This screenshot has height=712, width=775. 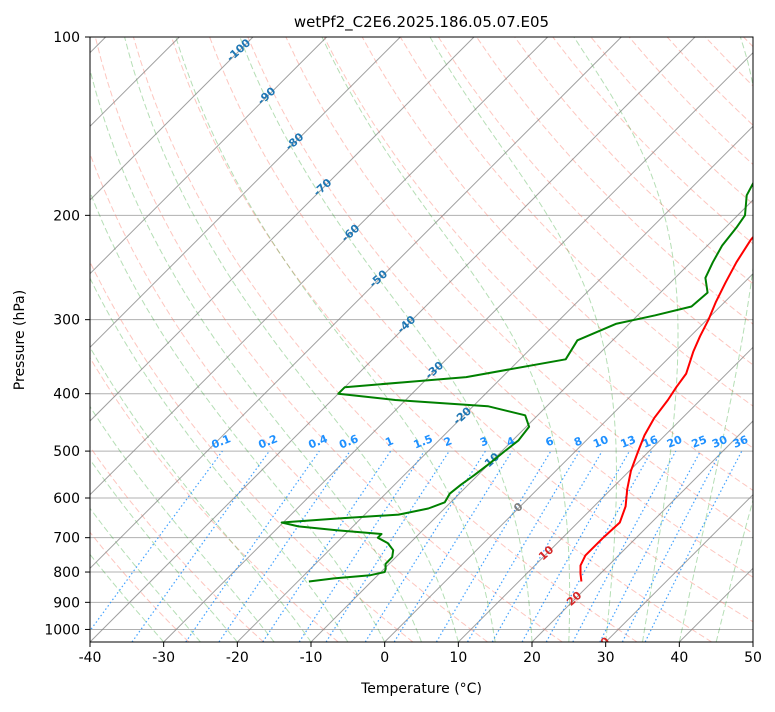 What do you see at coordinates (66, 216) in the screenshot?
I see `y-tick-label: 200` at bounding box center [66, 216].